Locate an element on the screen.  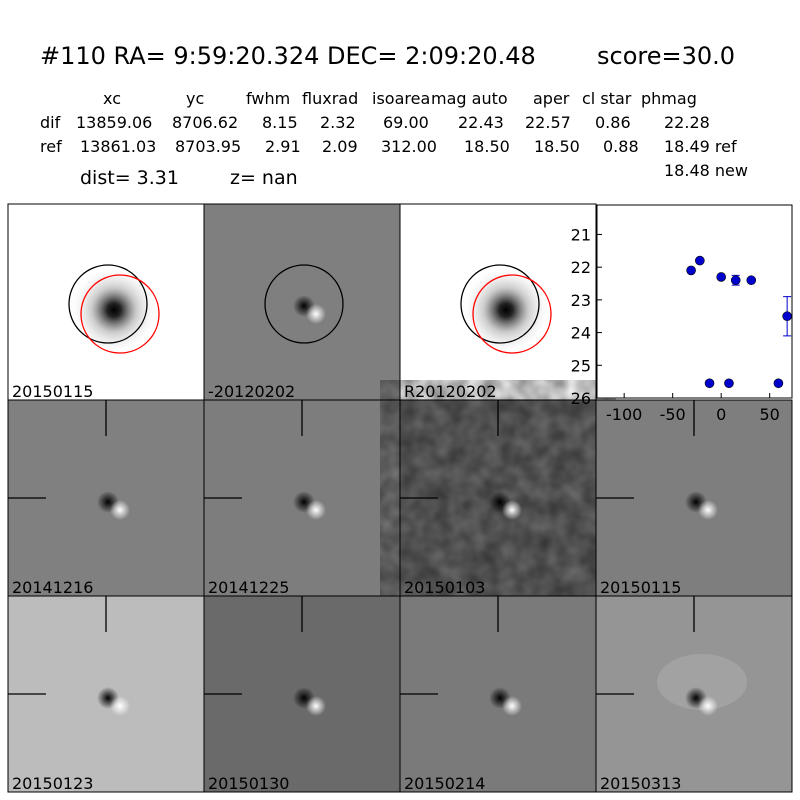
column-header: cl star is located at coordinates (607, 98).